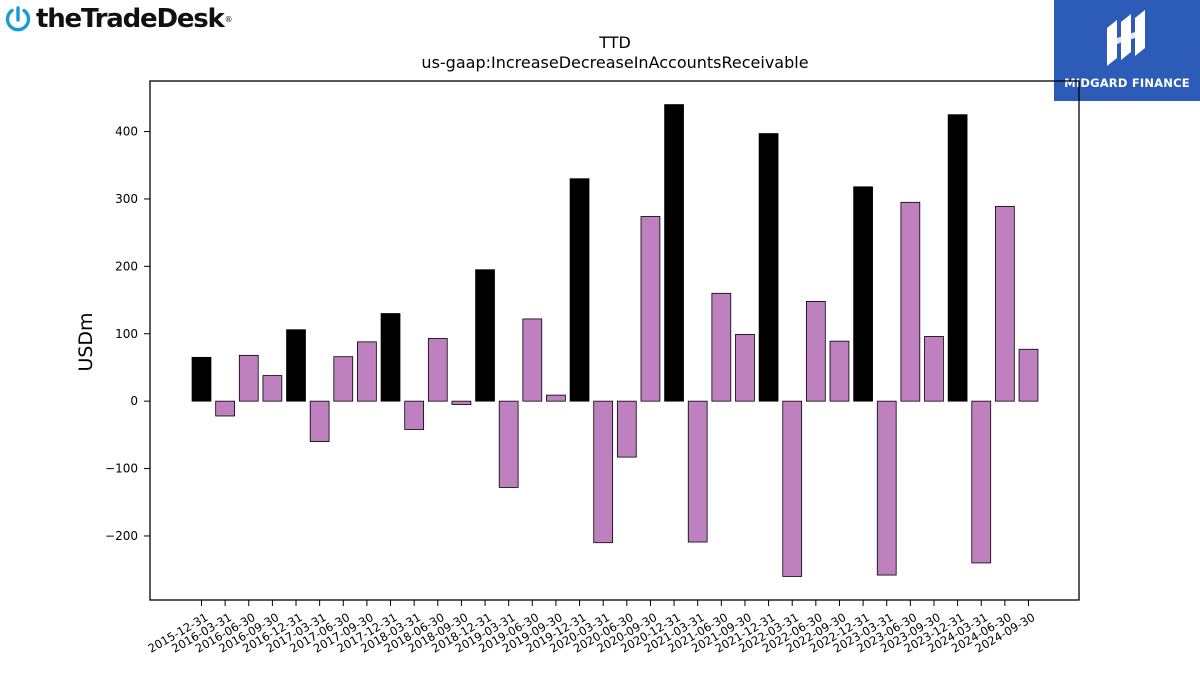 The width and height of the screenshot is (1200, 675). I want to click on midgard-emblem-icon, so click(1126, 38).